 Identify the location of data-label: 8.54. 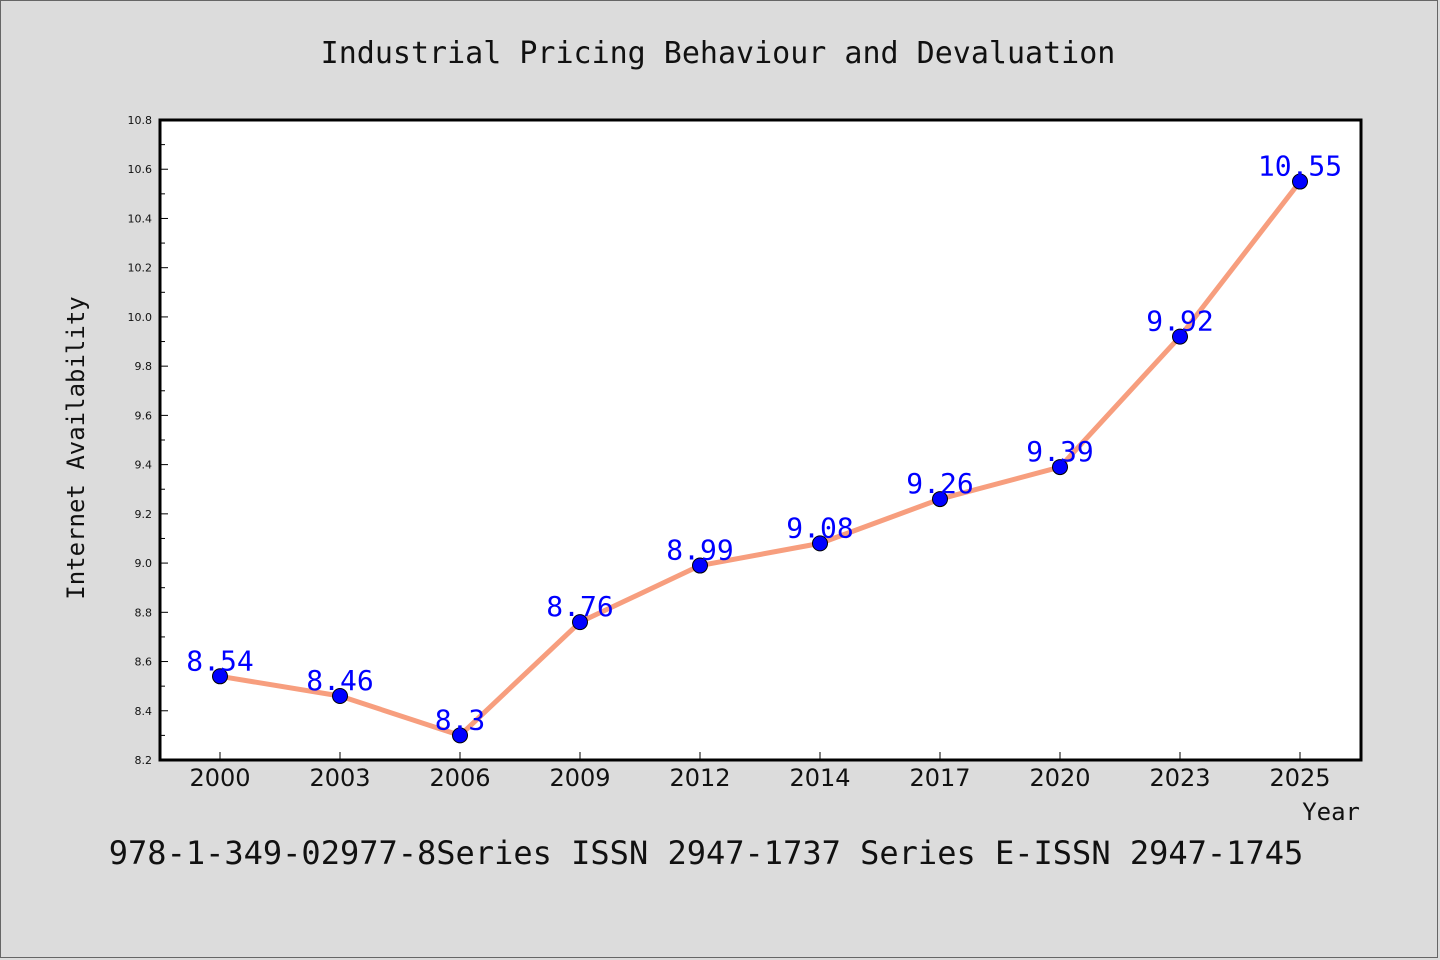
(219, 660).